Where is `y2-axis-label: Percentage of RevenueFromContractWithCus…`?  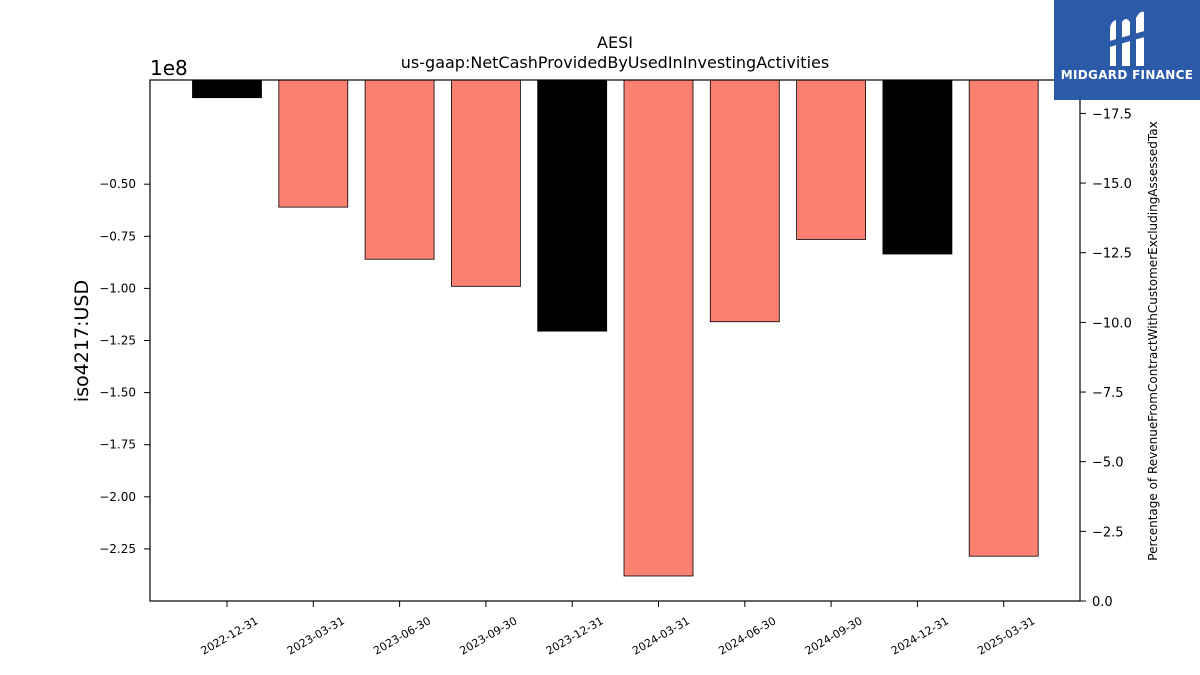
y2-axis-label: Percentage of RevenueFromContractWithCus… is located at coordinates (1153, 340).